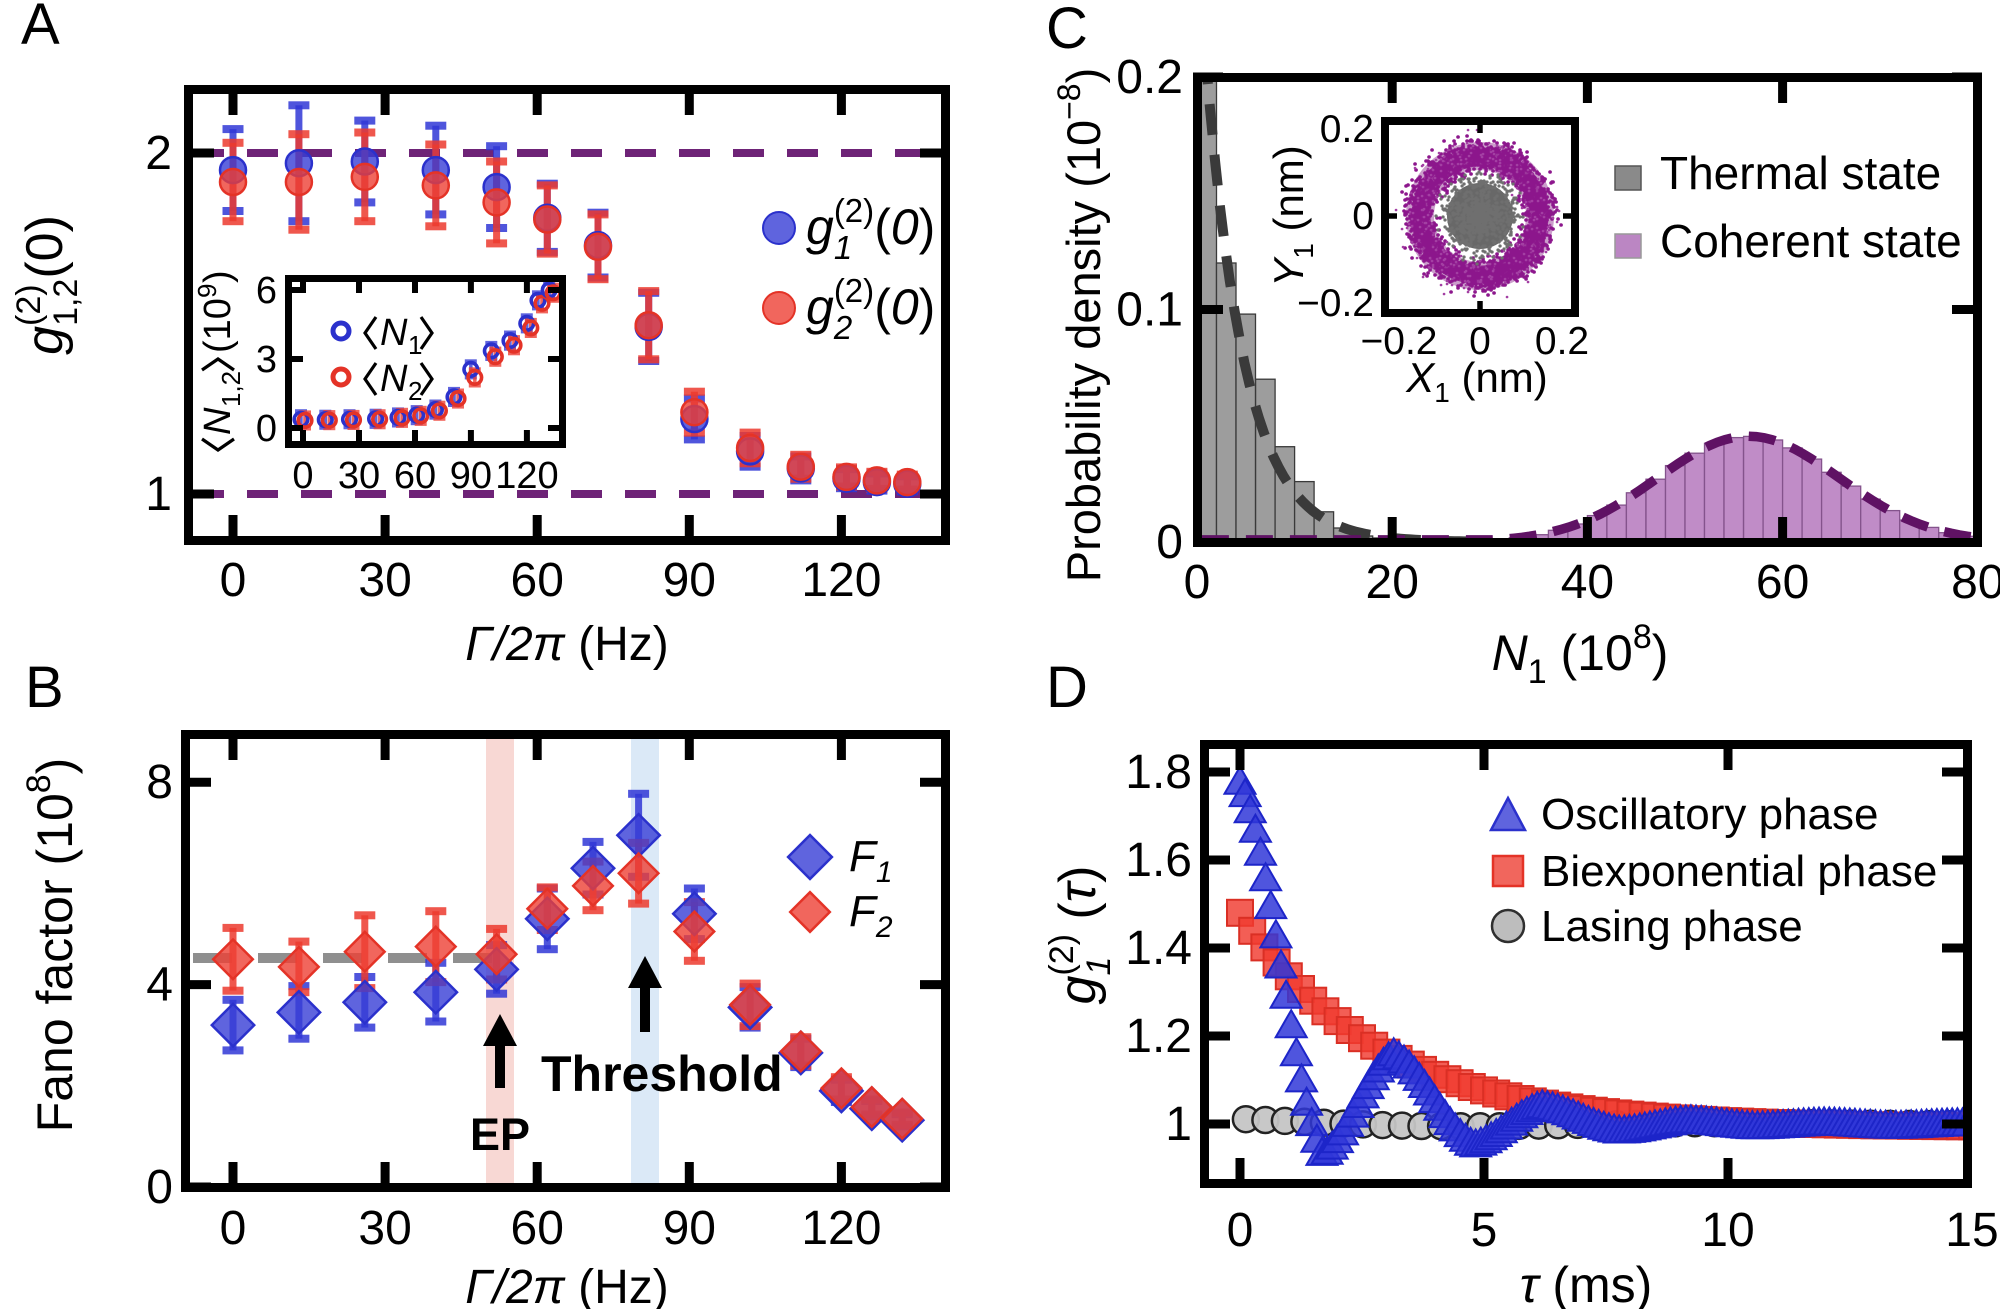  What do you see at coordinates (1672, 926) in the screenshot?
I see `svg-text: Lasing phase` at bounding box center [1672, 926].